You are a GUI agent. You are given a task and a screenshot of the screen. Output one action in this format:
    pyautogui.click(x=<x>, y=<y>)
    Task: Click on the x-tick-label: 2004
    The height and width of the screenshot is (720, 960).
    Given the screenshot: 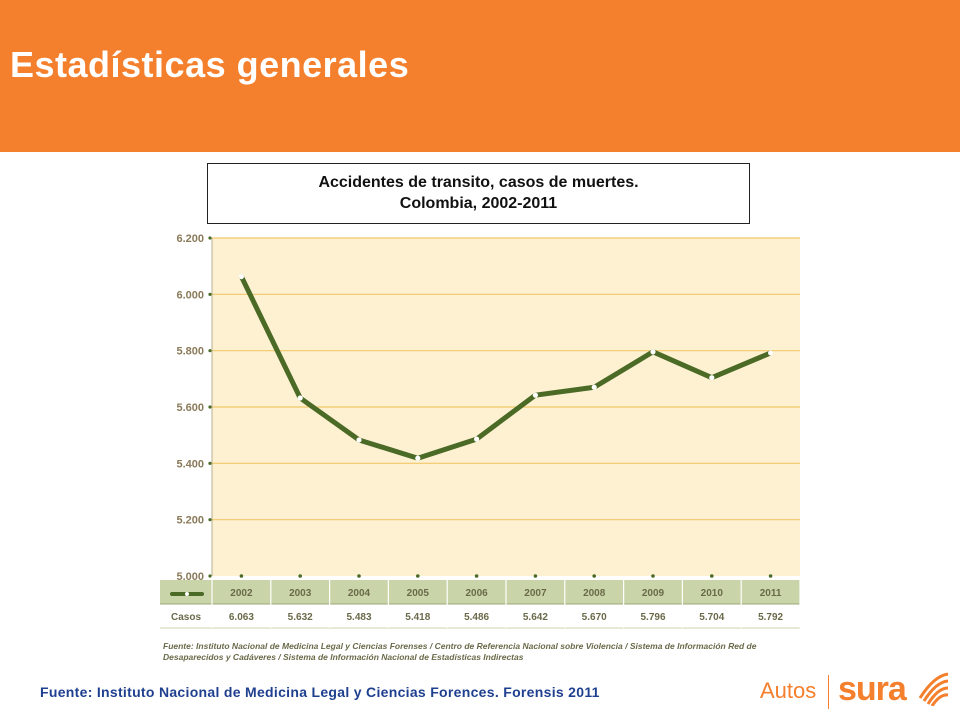 What is the action you would take?
    pyautogui.click(x=359, y=593)
    